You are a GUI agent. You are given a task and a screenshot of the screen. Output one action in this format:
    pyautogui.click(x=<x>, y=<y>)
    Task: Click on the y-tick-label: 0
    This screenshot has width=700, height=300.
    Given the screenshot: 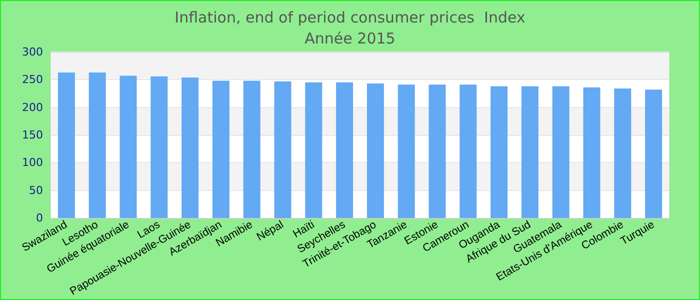 What is the action you would take?
    pyautogui.click(x=39, y=217)
    